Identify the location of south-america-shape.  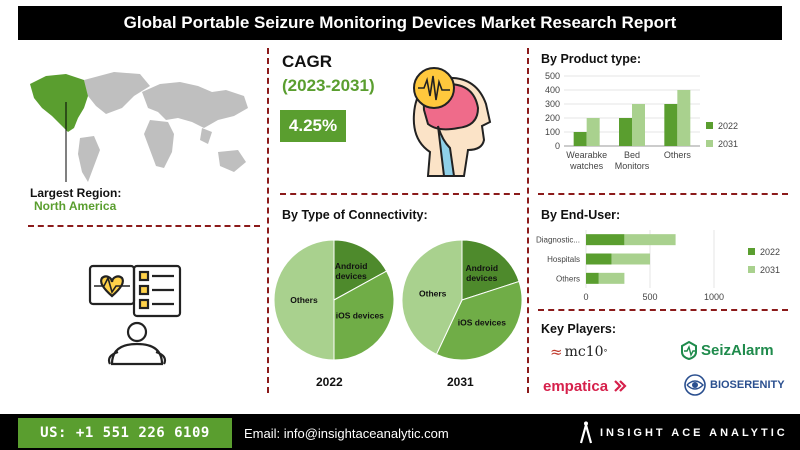
(89, 159).